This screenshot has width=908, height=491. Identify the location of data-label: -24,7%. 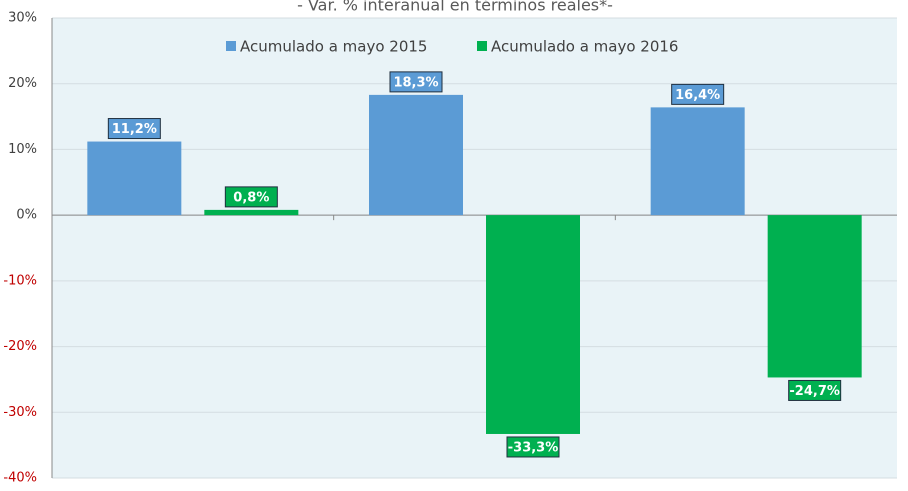
(814, 391).